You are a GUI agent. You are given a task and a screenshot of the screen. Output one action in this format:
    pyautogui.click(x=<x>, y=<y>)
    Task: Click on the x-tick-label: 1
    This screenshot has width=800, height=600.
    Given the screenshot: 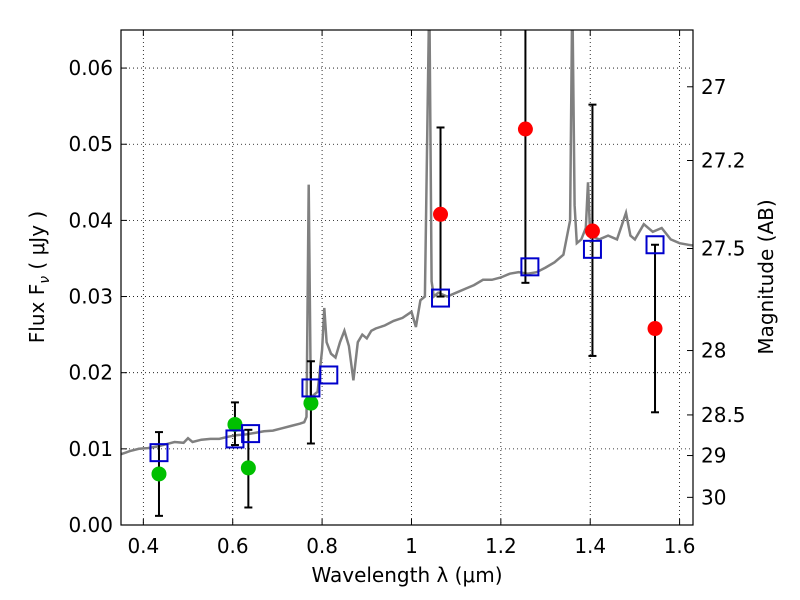 What is the action you would take?
    pyautogui.click(x=411, y=546)
    